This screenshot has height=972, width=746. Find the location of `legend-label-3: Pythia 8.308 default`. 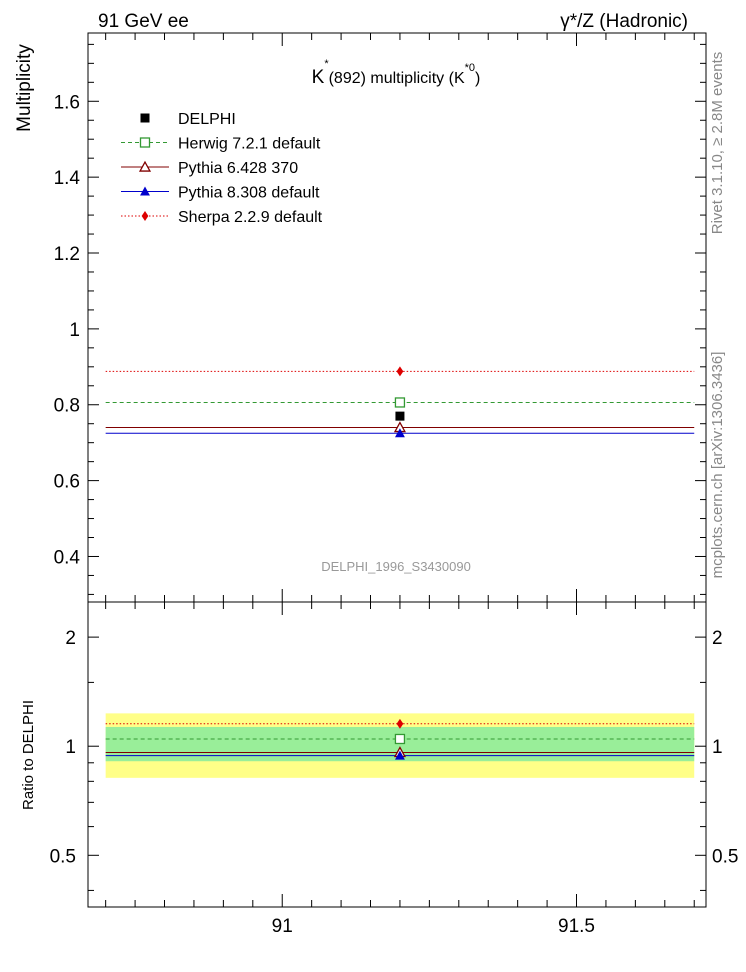

legend-label-3: Pythia 8.308 default is located at coordinates (249, 193).